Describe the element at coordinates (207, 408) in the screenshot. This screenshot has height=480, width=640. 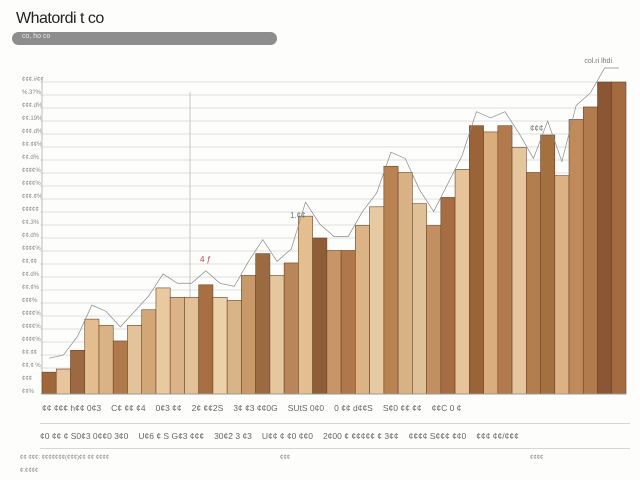
I see `x-tick-label: 2¢ ¢¢2S` at that location.